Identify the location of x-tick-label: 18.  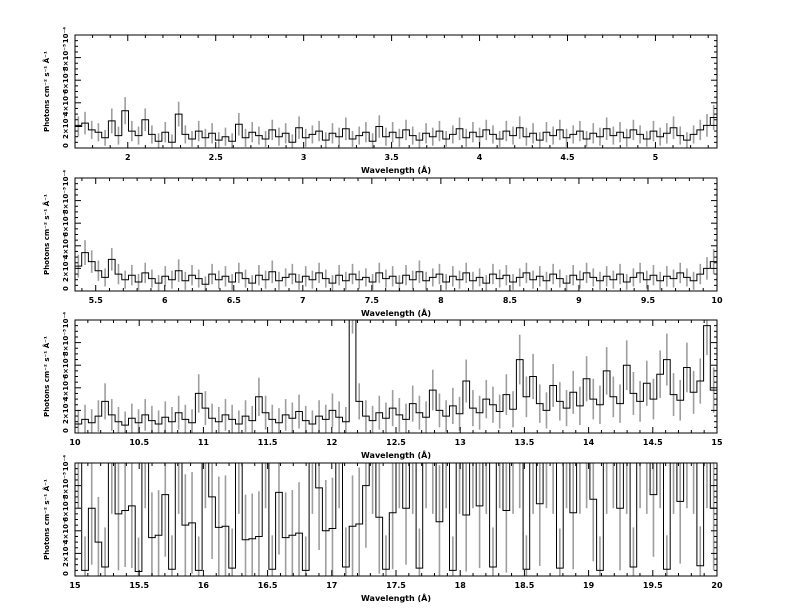
(461, 585).